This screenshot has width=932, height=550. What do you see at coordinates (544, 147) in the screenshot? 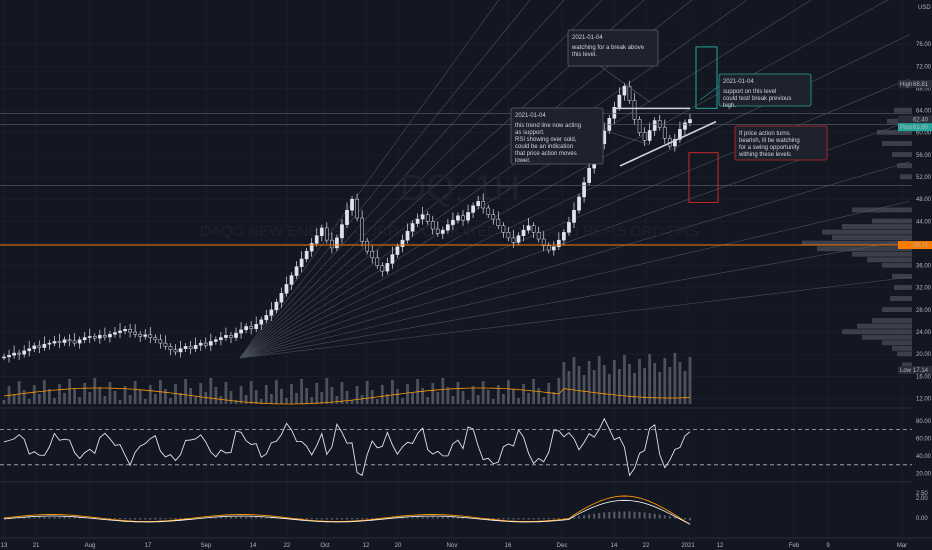
I see `annotation-line: could be an indication` at bounding box center [544, 147].